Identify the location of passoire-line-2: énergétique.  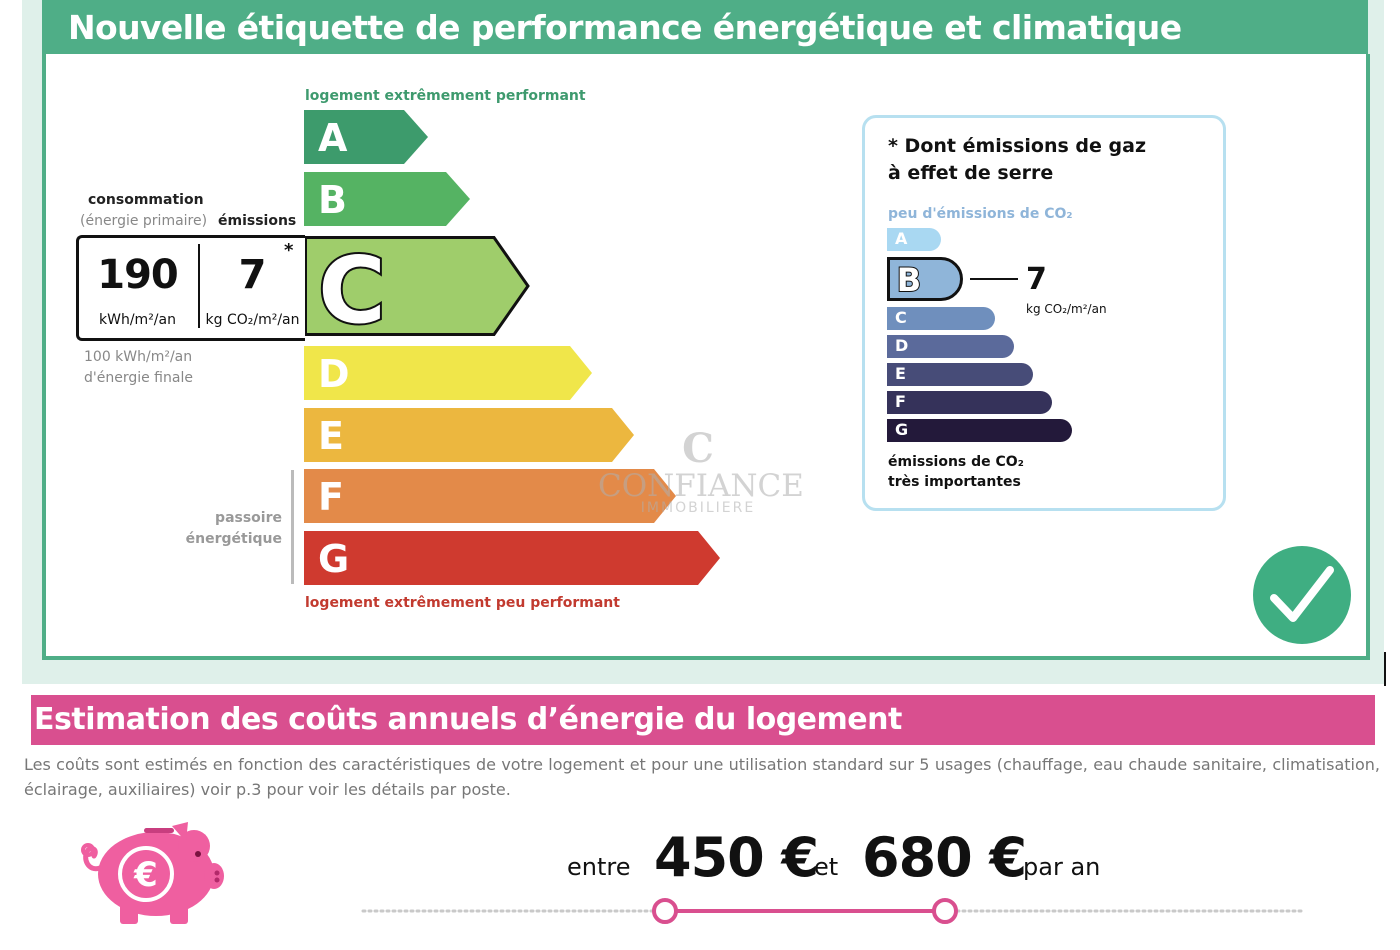
(233, 539).